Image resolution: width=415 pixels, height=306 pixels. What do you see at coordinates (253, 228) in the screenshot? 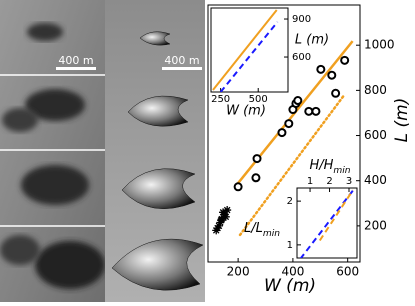
I see `y-axis-label-text: L/L` at bounding box center [253, 228].